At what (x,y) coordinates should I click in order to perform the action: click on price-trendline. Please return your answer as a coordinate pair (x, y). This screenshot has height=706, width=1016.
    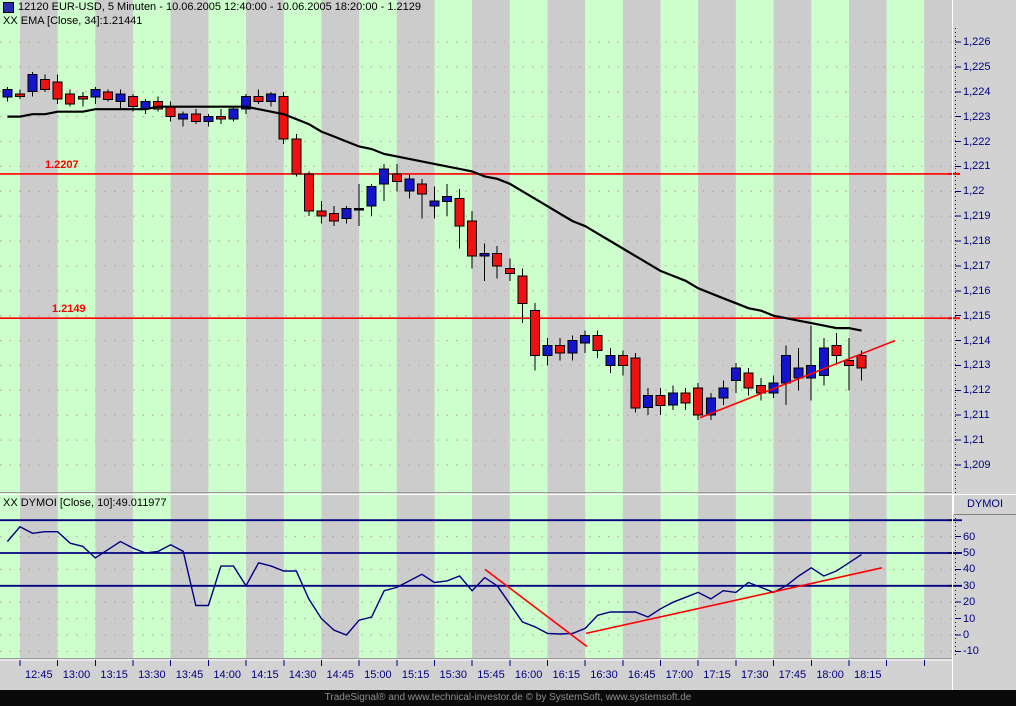
    Looking at the image, I should click on (797, 379).